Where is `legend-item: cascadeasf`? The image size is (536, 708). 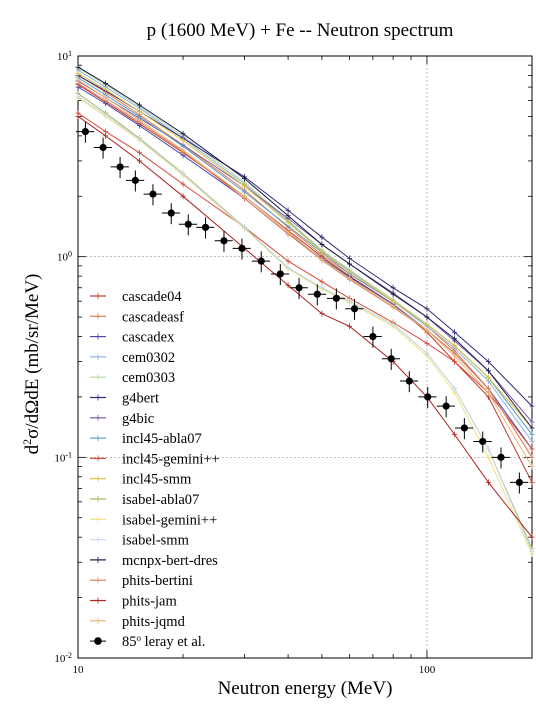
legend-item: cascadeasf is located at coordinates (137, 317).